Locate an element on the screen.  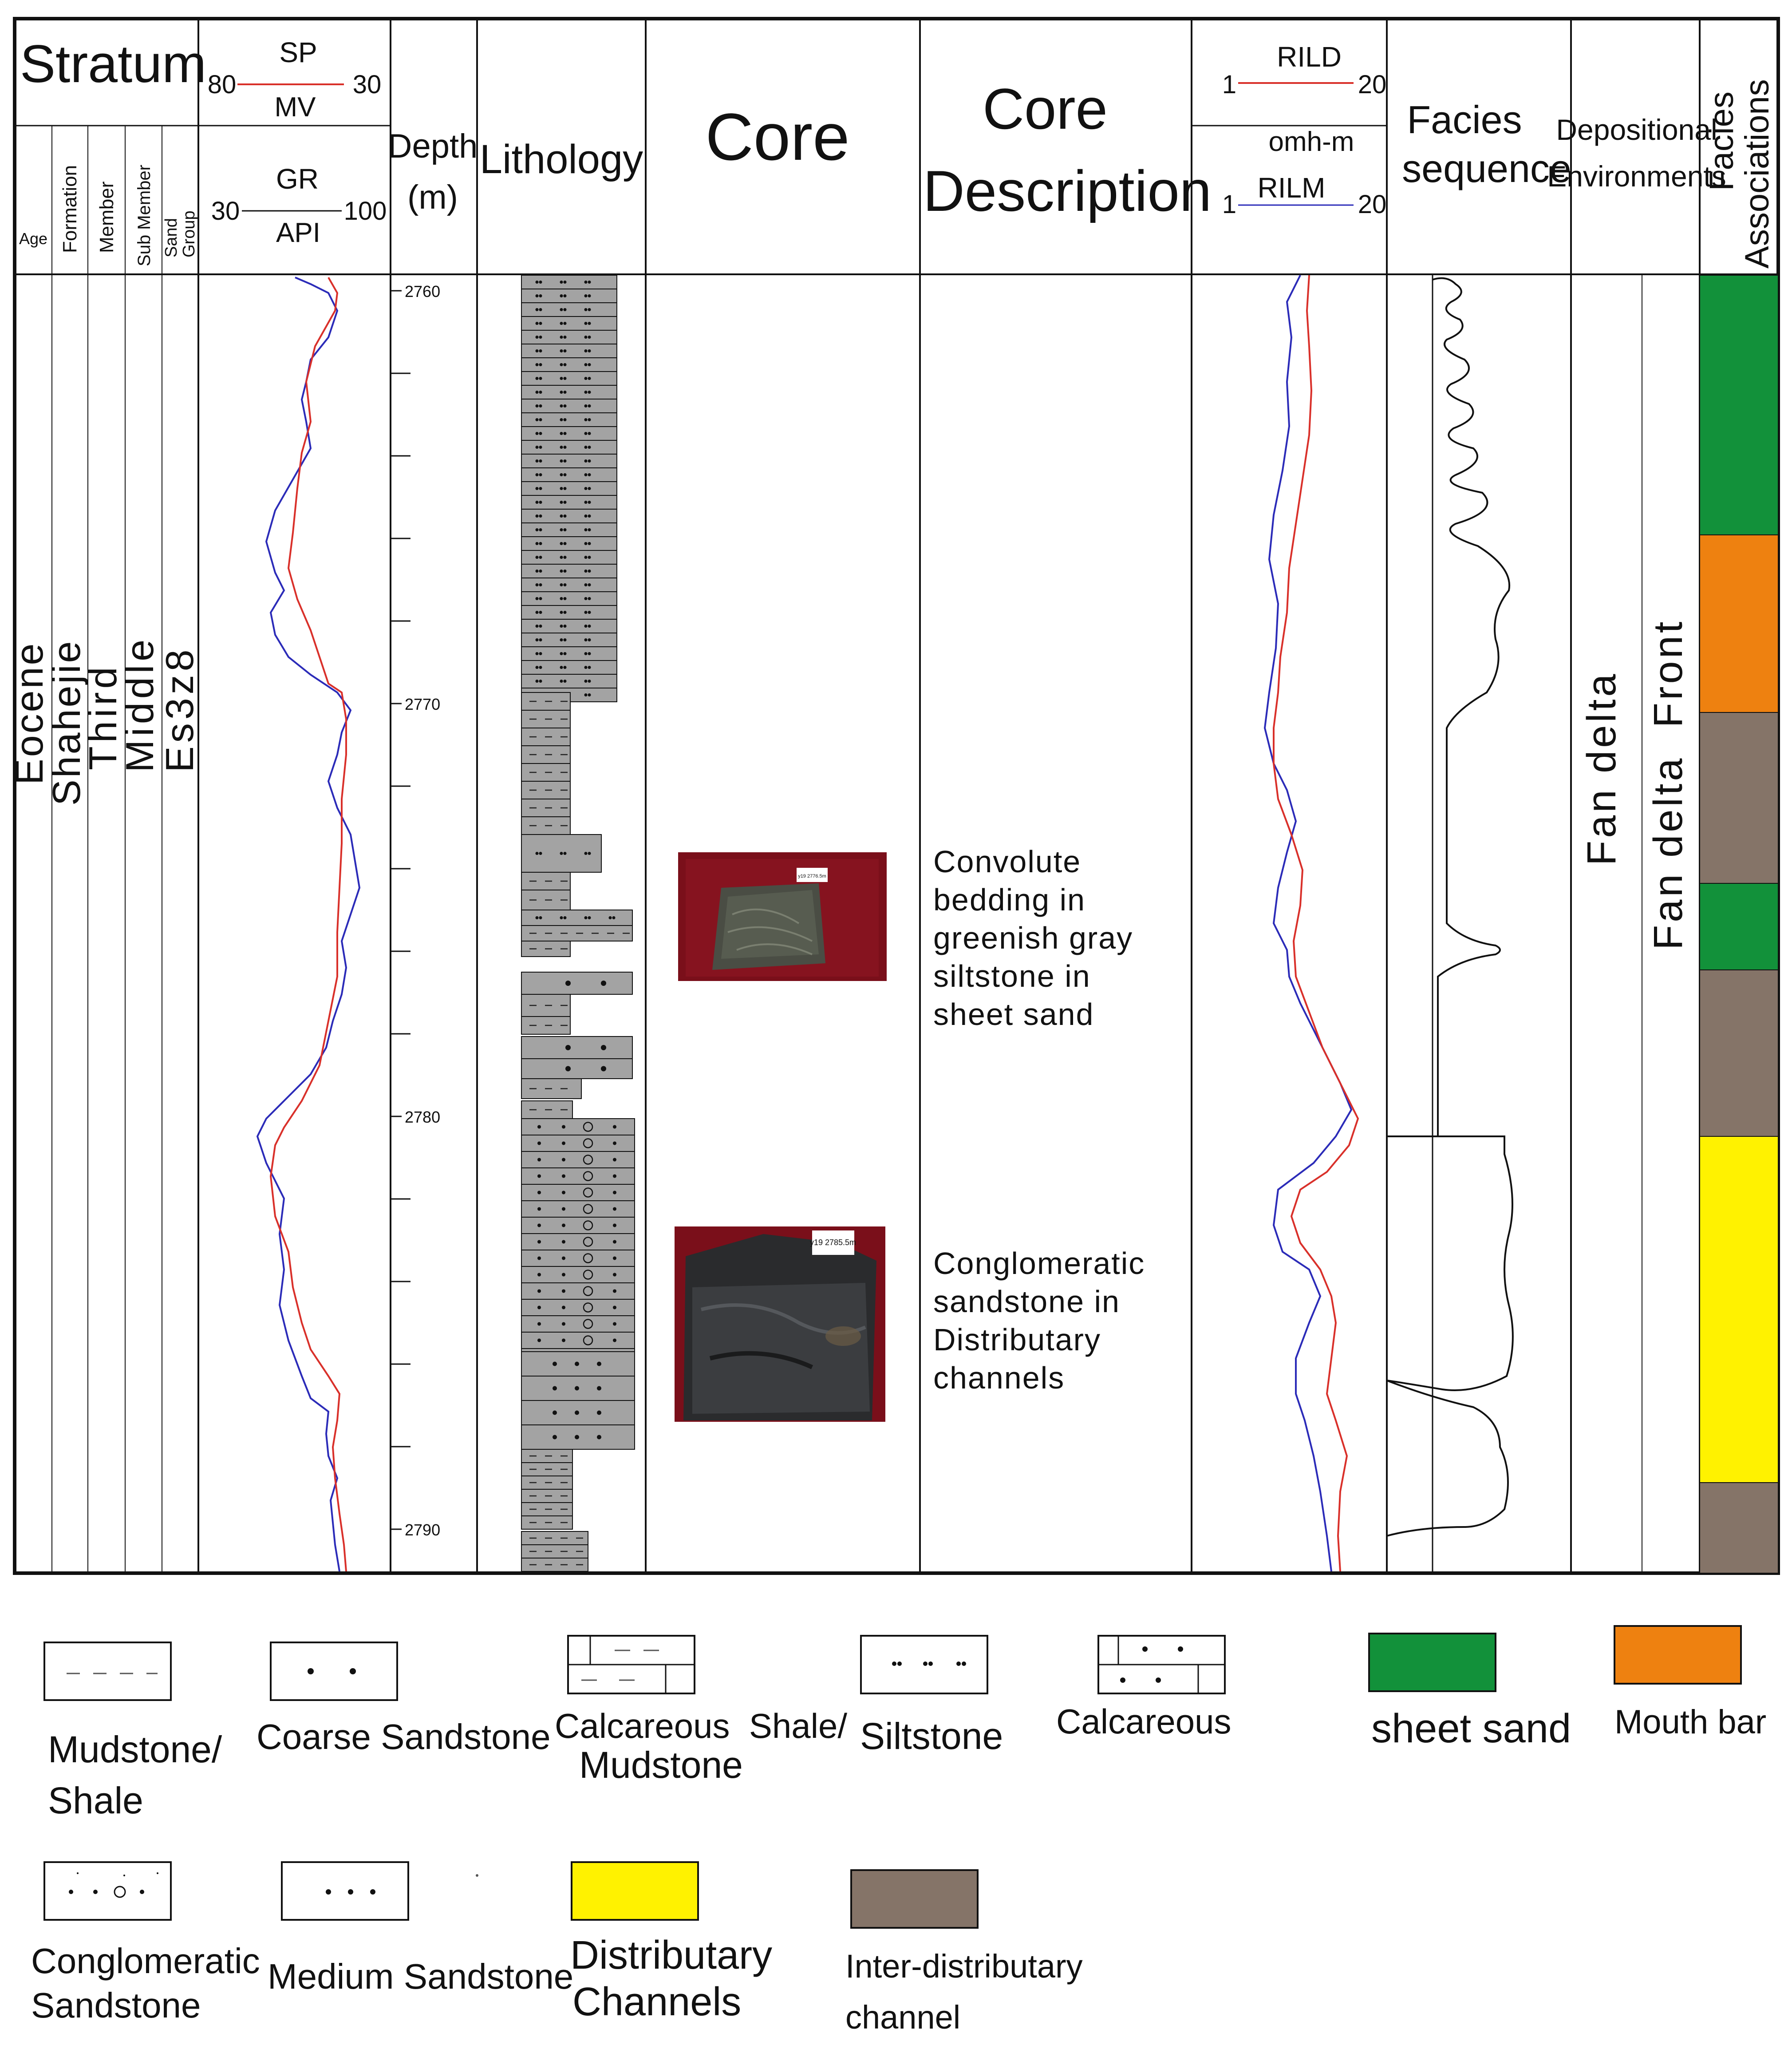
rilm-curve is located at coordinates (1308, 923).